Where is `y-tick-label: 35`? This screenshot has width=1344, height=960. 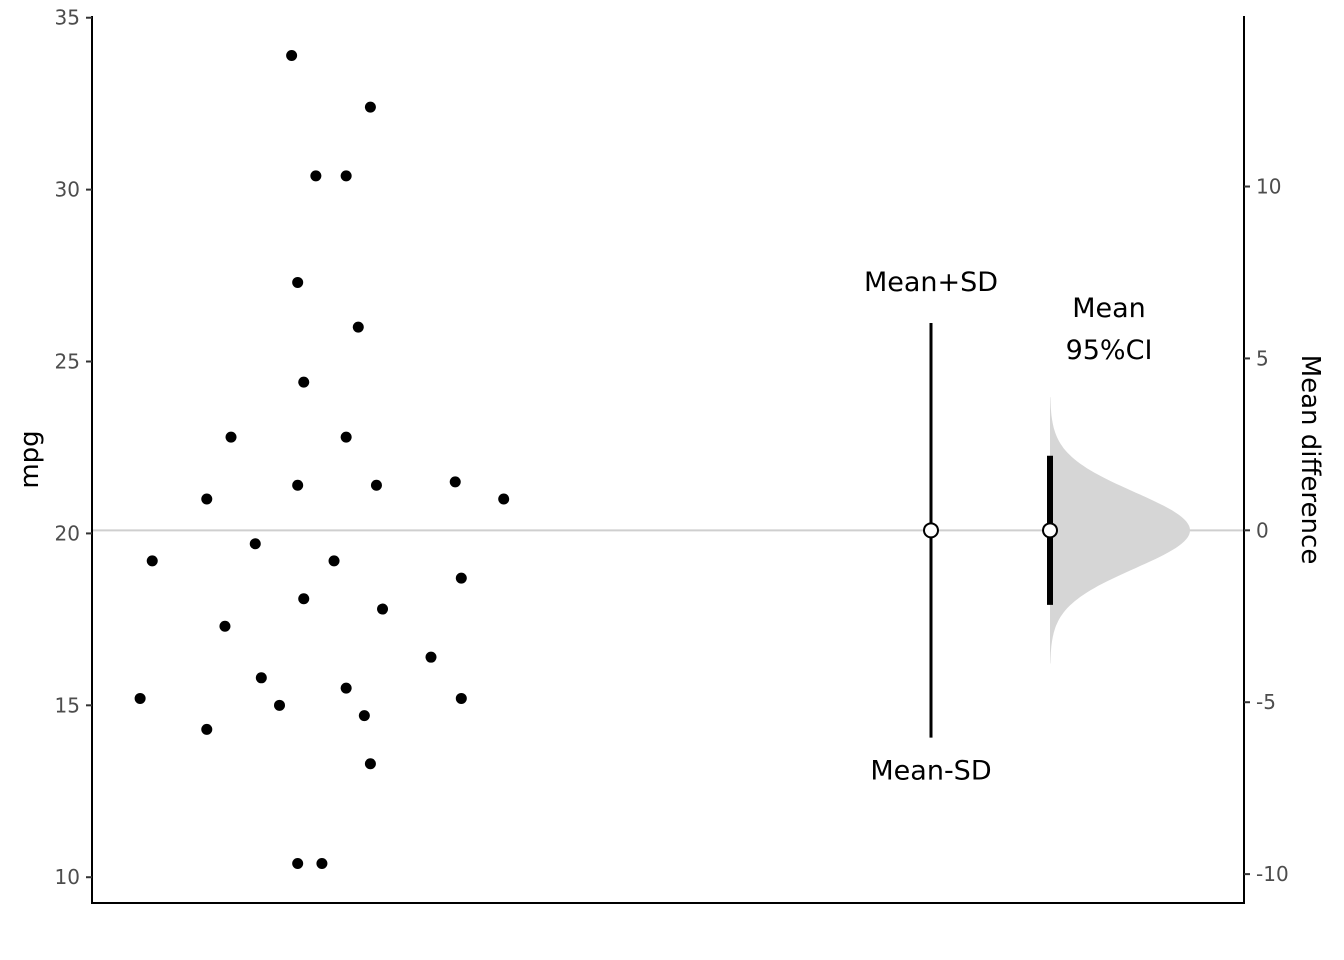
y-tick-label: 35 is located at coordinates (67, 18).